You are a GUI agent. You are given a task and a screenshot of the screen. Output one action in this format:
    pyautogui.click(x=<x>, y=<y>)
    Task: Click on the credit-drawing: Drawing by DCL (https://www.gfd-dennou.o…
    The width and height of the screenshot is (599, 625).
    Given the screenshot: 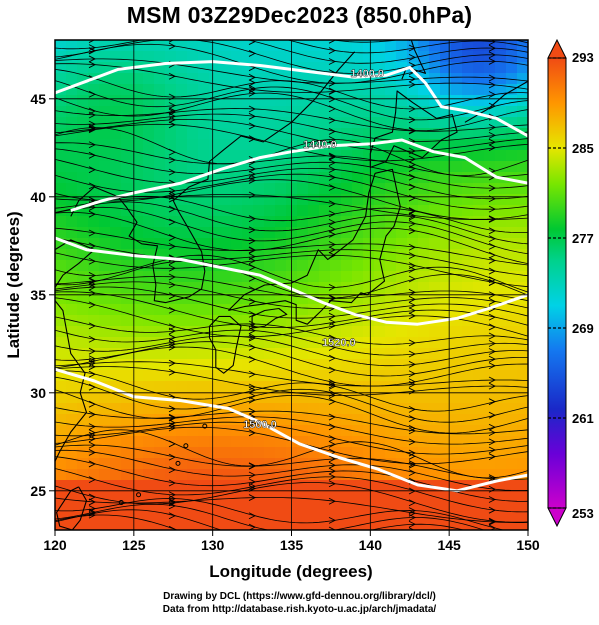 What is the action you would take?
    pyautogui.click(x=299, y=596)
    